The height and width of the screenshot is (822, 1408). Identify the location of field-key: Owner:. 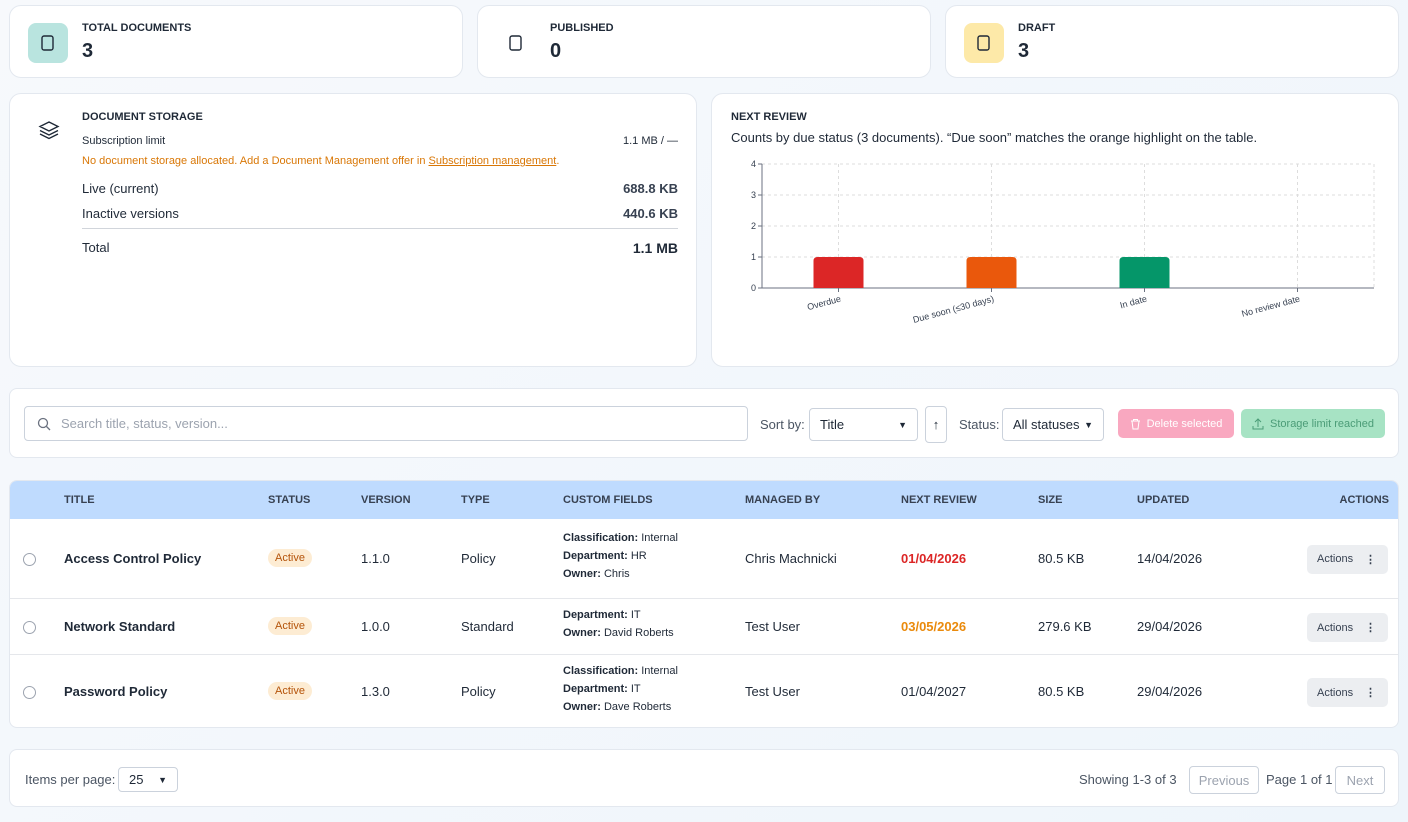
(582, 633).